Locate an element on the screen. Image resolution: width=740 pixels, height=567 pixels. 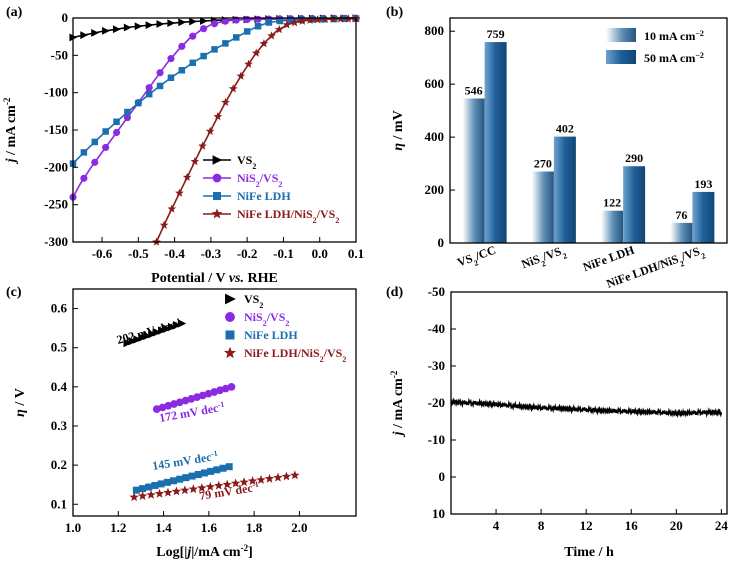
y-axis-label-a: j / mA cm-2 is located at coordinates (10, 130).